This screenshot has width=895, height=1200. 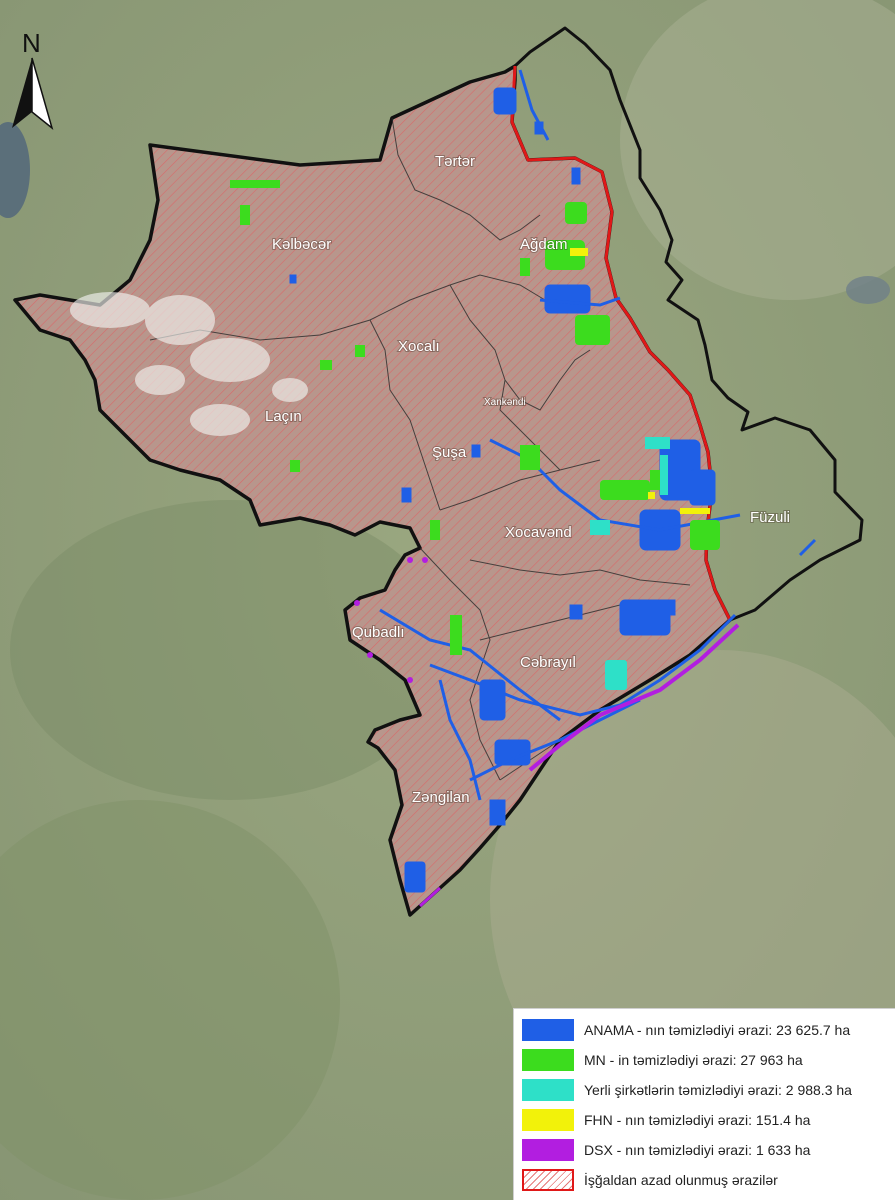 I want to click on dsx-points, so click(x=391, y=620).